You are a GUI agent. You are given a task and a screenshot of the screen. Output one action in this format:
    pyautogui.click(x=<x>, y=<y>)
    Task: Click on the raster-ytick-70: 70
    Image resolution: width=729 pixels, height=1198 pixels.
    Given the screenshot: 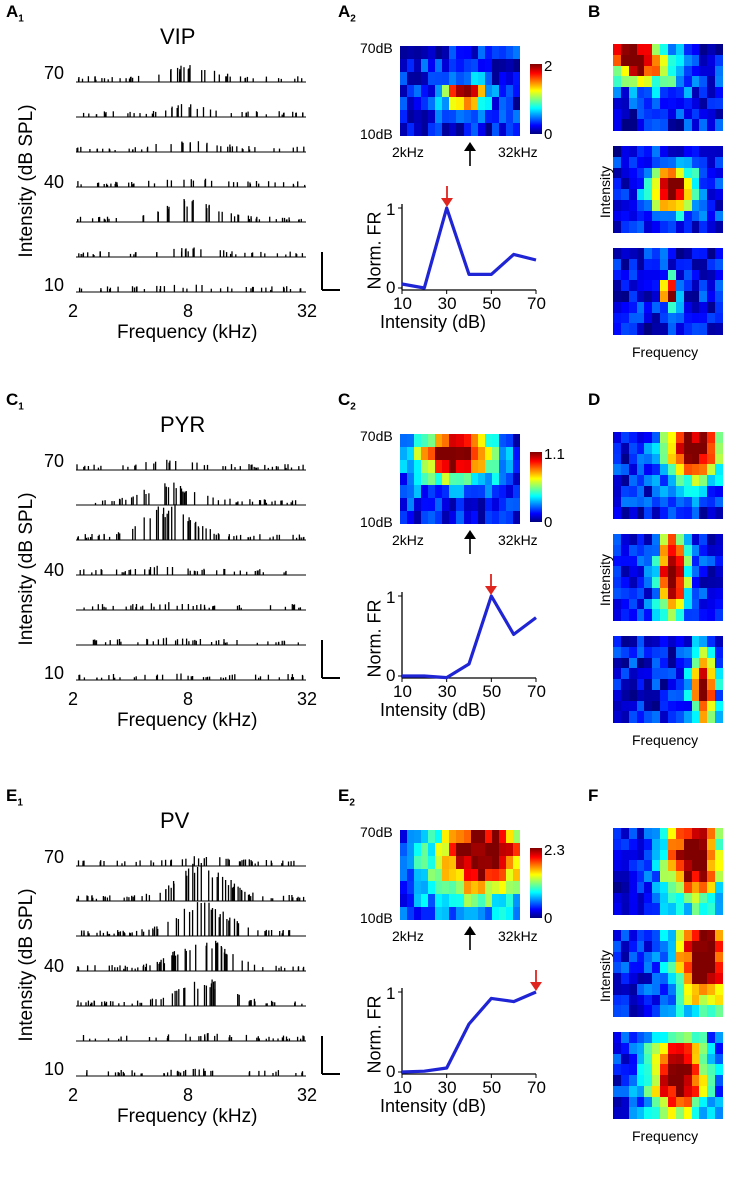 What is the action you would take?
    pyautogui.click(x=54, y=73)
    